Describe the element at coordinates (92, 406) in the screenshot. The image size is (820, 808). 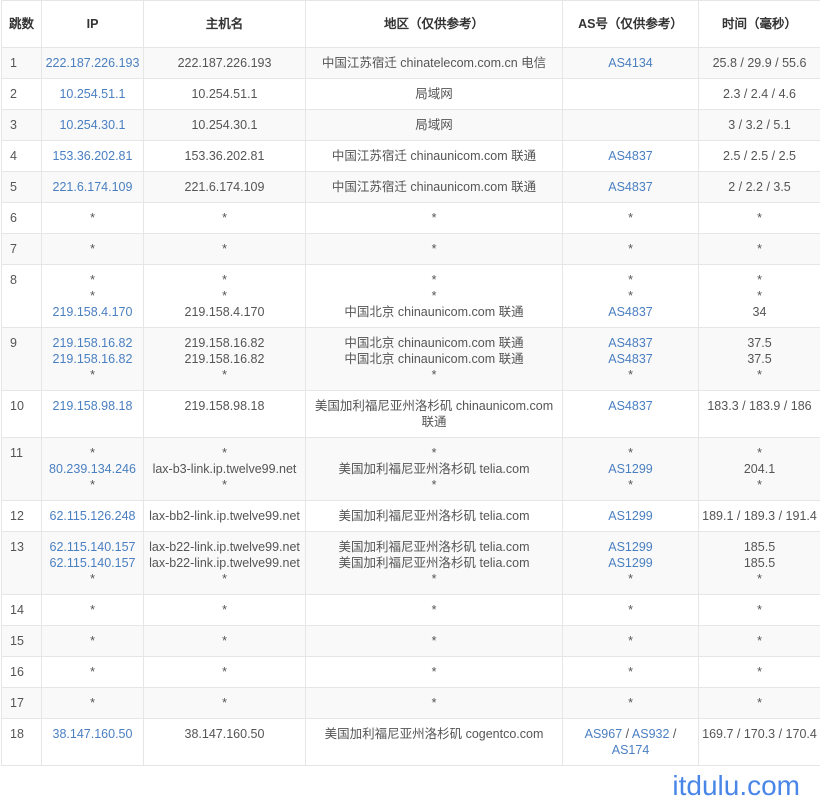
I see `ip-link: 219.158.98.18` at that location.